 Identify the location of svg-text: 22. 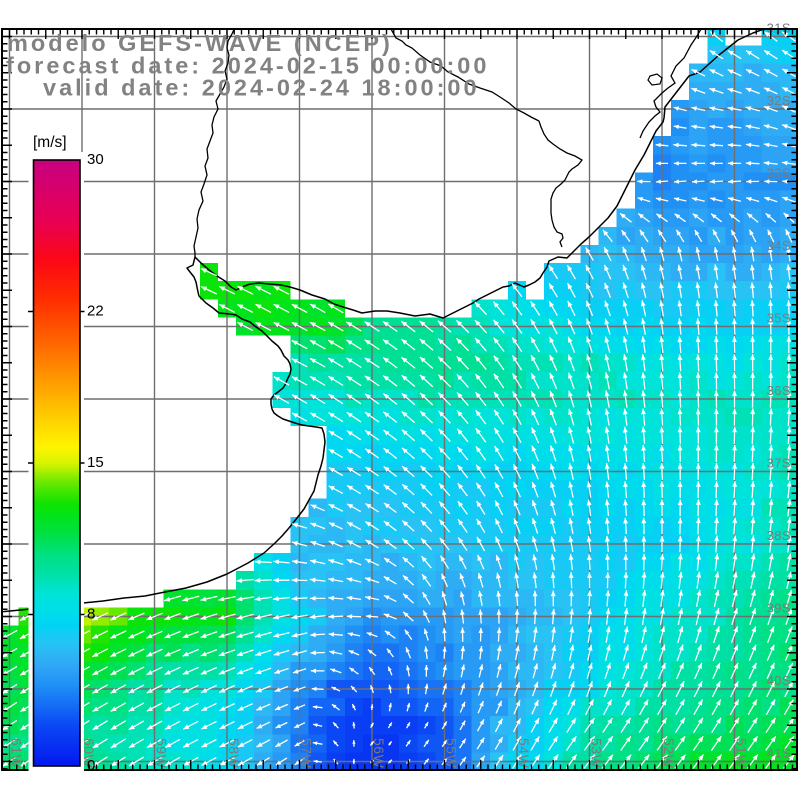
(95, 311).